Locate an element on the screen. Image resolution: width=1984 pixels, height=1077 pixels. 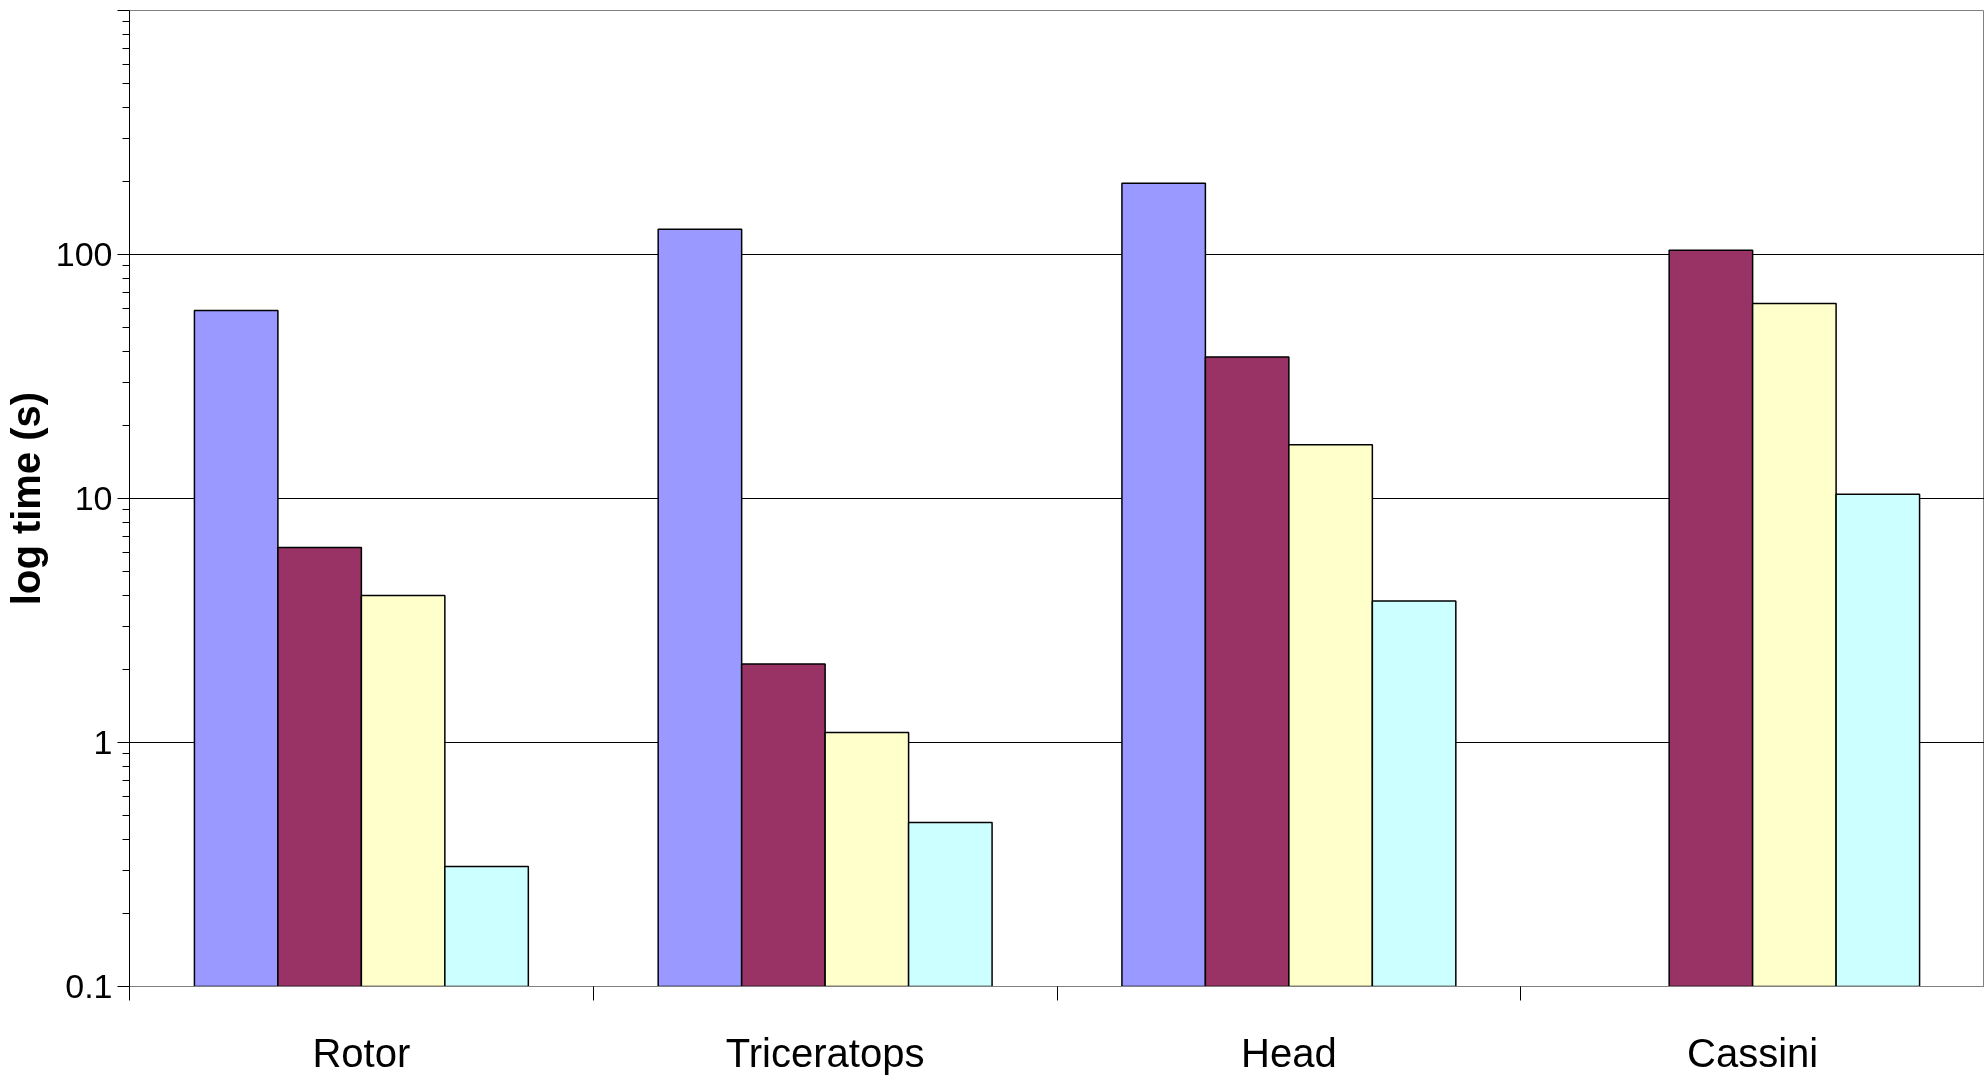
x-tick-label: Rotor is located at coordinates (361, 1052).